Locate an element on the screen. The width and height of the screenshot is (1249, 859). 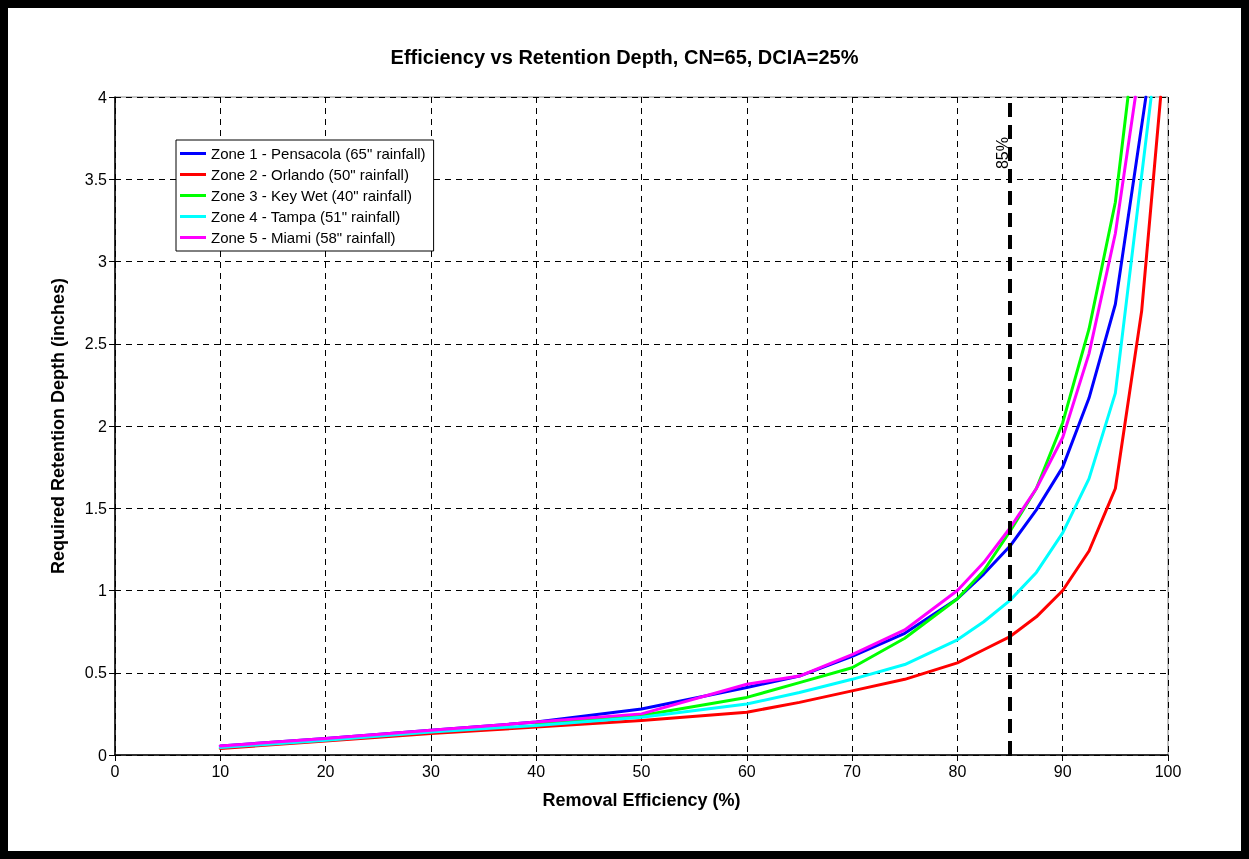
y-tick-label: 2 is located at coordinates (103, 426).